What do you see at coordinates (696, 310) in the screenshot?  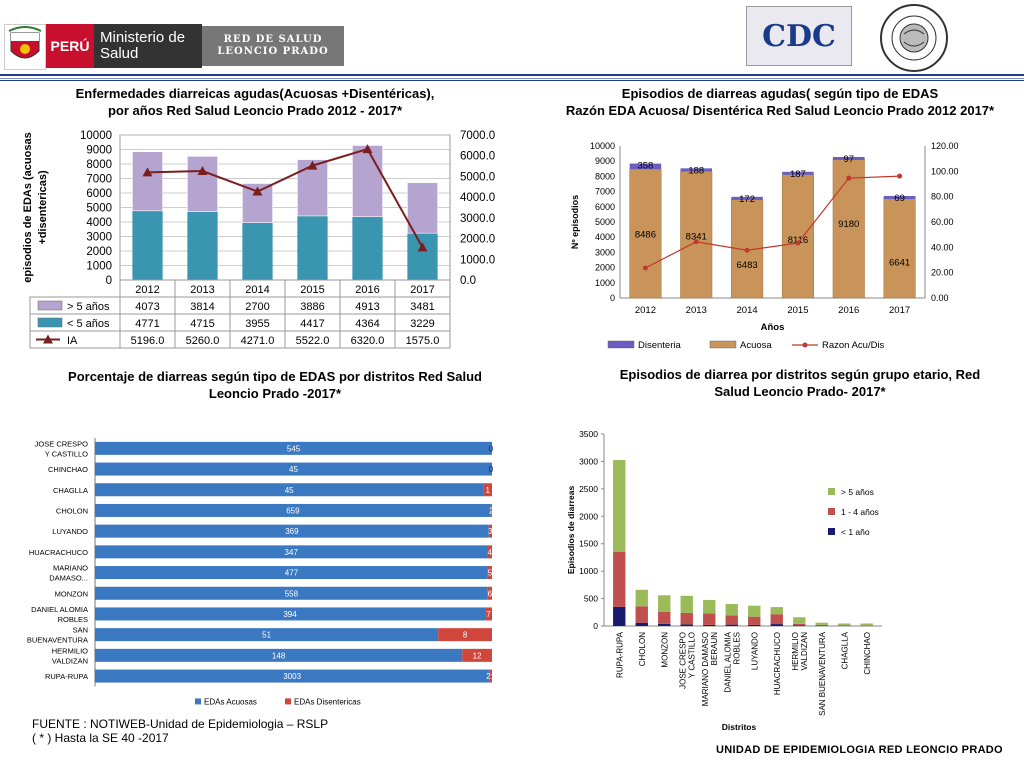 I see `chart2-category-label: 2013` at bounding box center [696, 310].